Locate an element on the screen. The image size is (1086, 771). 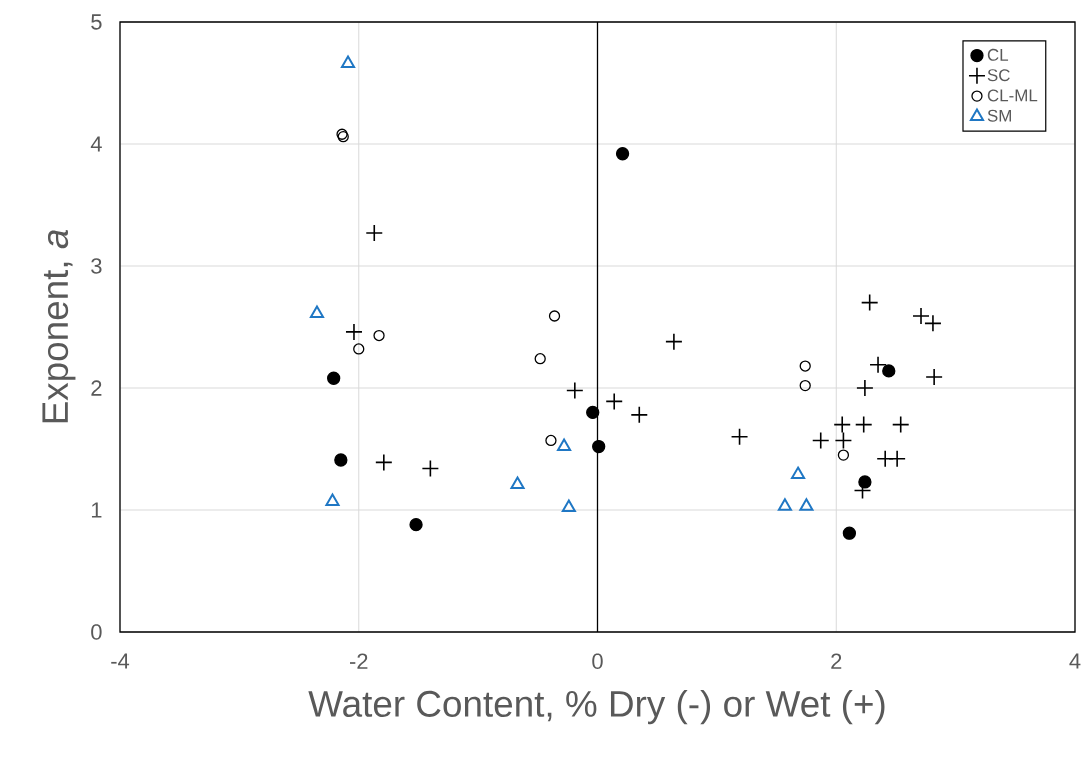
y-tick-label: 2 is located at coordinates (96, 388).